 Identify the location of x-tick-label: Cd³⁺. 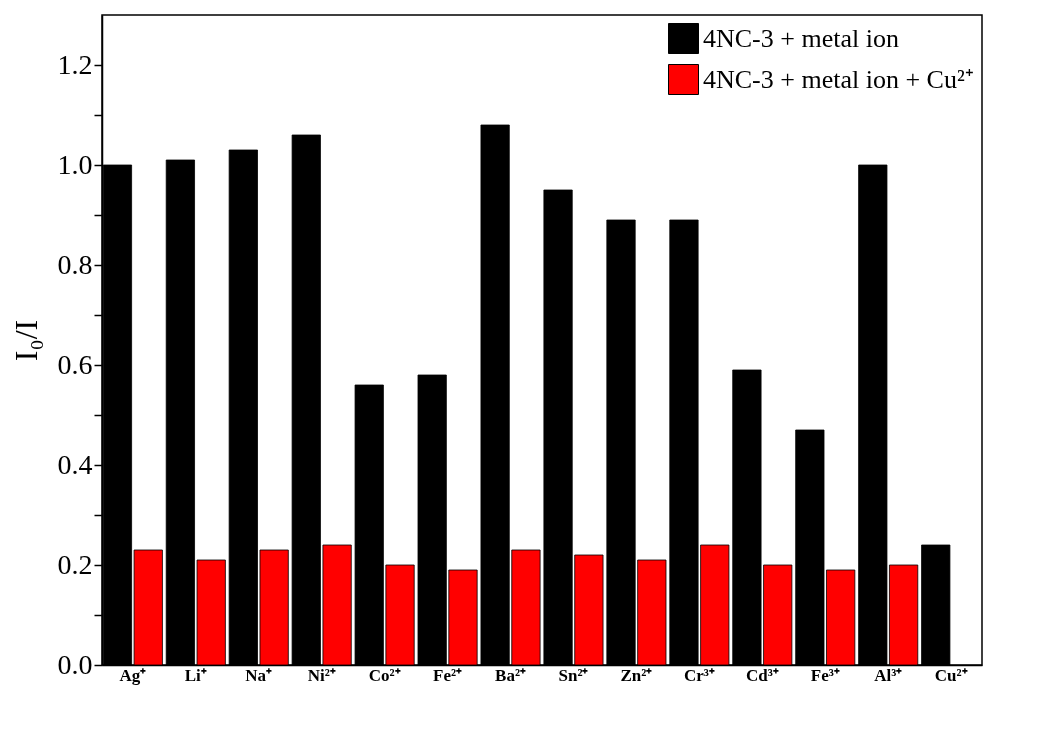
(762, 675).